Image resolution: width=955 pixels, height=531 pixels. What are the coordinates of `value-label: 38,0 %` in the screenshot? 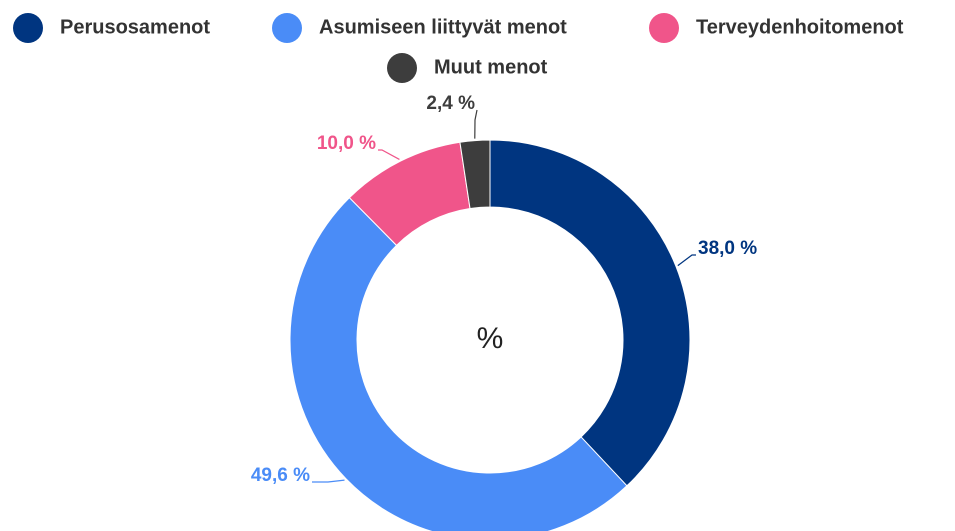 It's located at (727, 248).